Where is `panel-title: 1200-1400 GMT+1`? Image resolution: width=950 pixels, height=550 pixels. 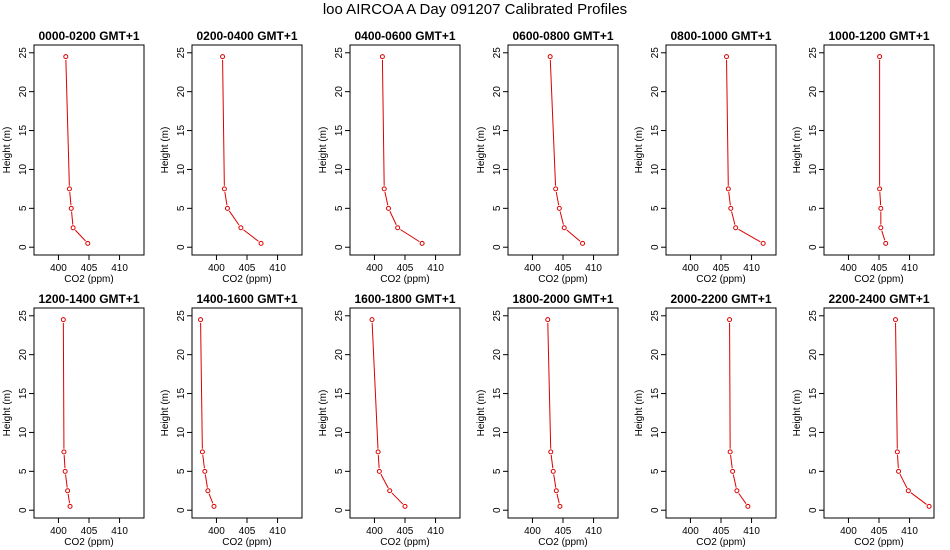 panel-title: 1200-1400 GMT+1 is located at coordinates (88, 299).